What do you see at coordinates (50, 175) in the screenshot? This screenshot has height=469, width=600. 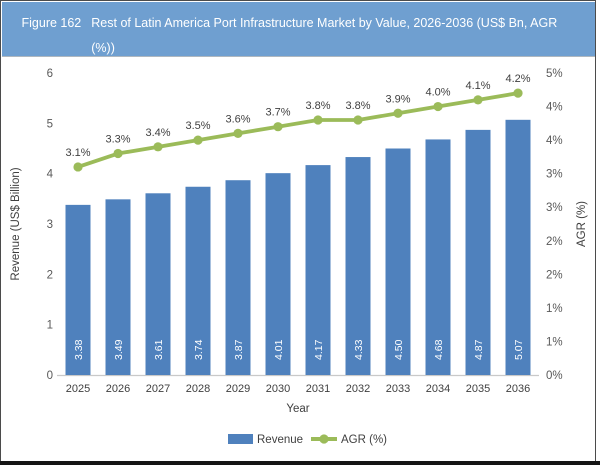 I see `left-axis-tick-label: 4` at bounding box center [50, 175].